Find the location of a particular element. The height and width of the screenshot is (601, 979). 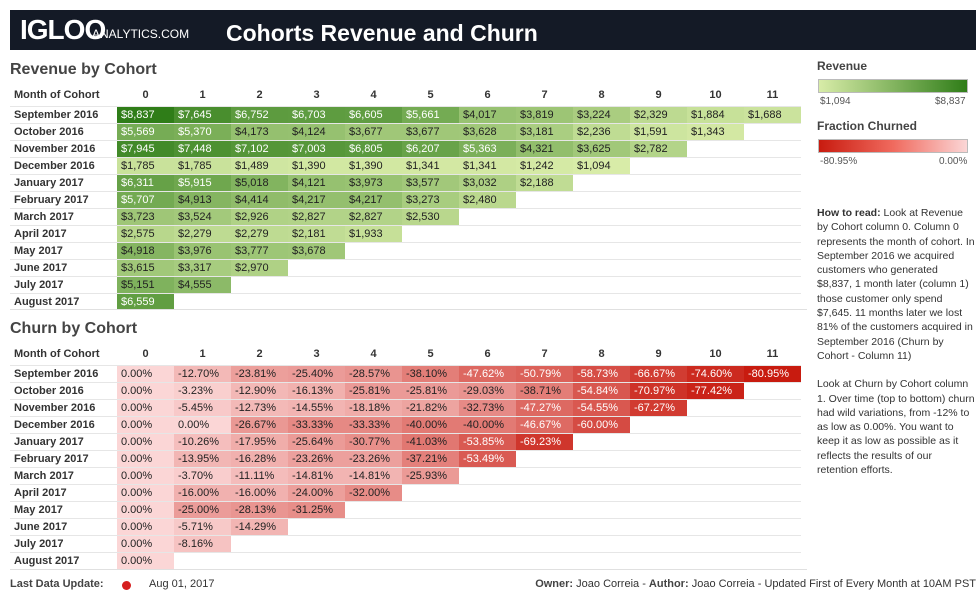

churn-cell: -47.62% is located at coordinates (487, 373).